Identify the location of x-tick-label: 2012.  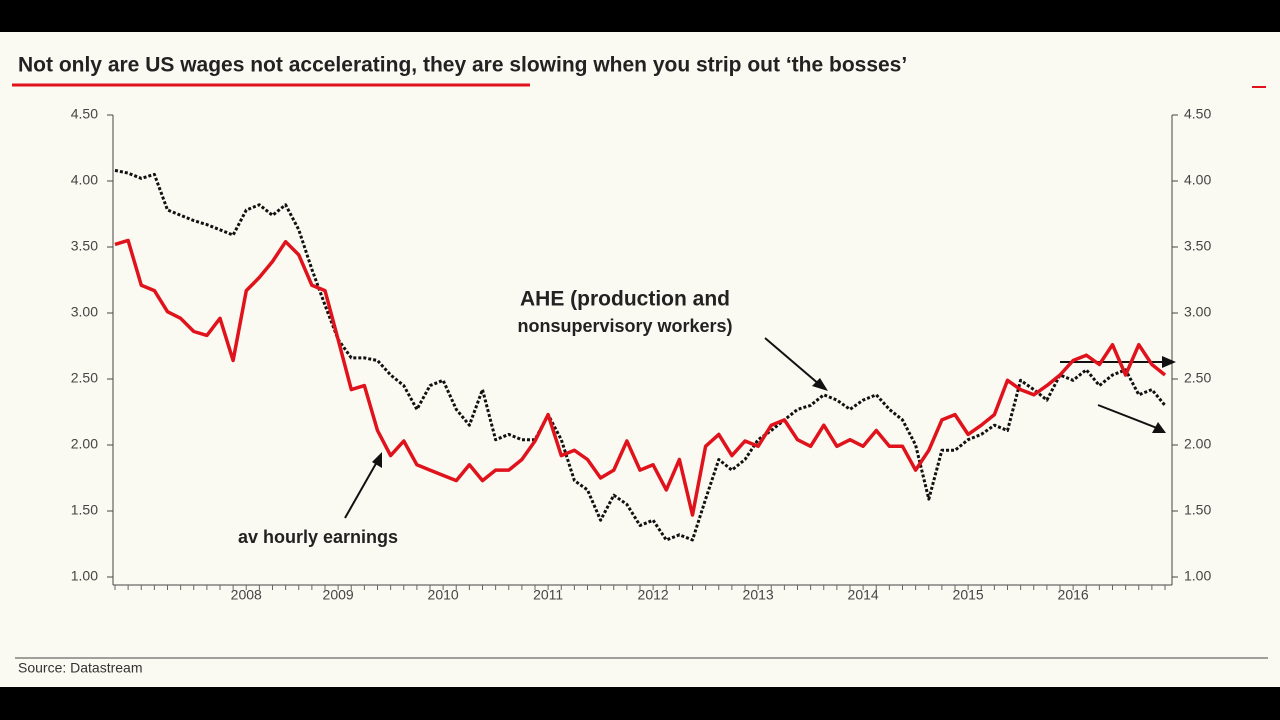
(653, 595).